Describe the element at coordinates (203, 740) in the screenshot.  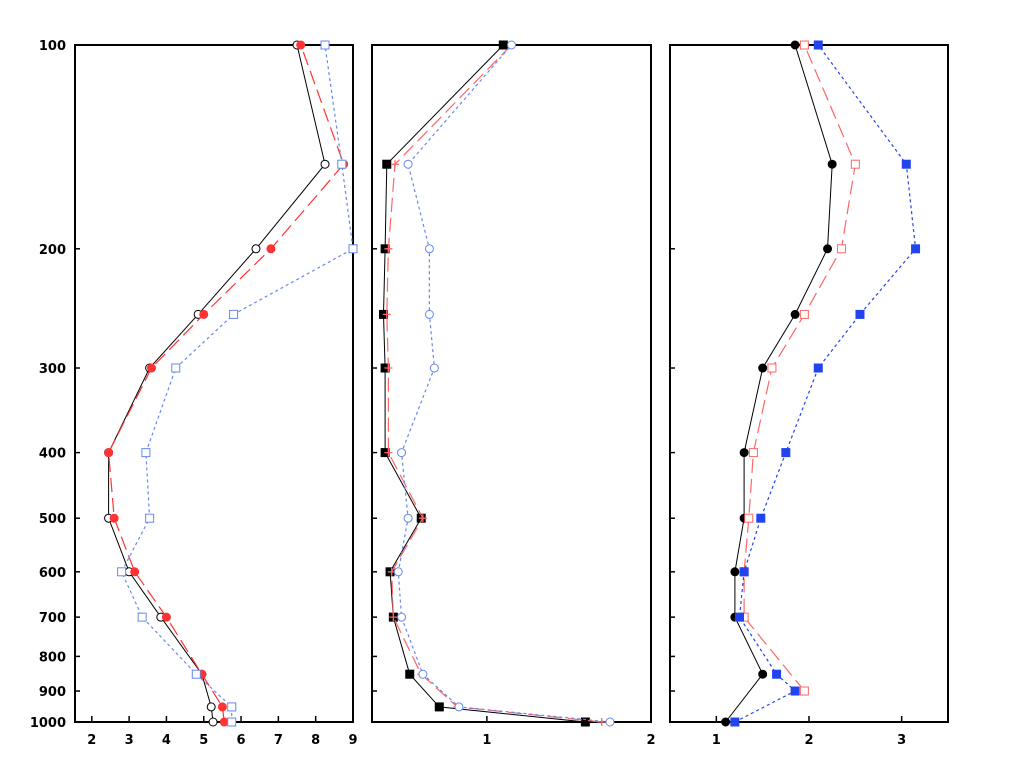
I see `x-tick-label: 5` at that location.